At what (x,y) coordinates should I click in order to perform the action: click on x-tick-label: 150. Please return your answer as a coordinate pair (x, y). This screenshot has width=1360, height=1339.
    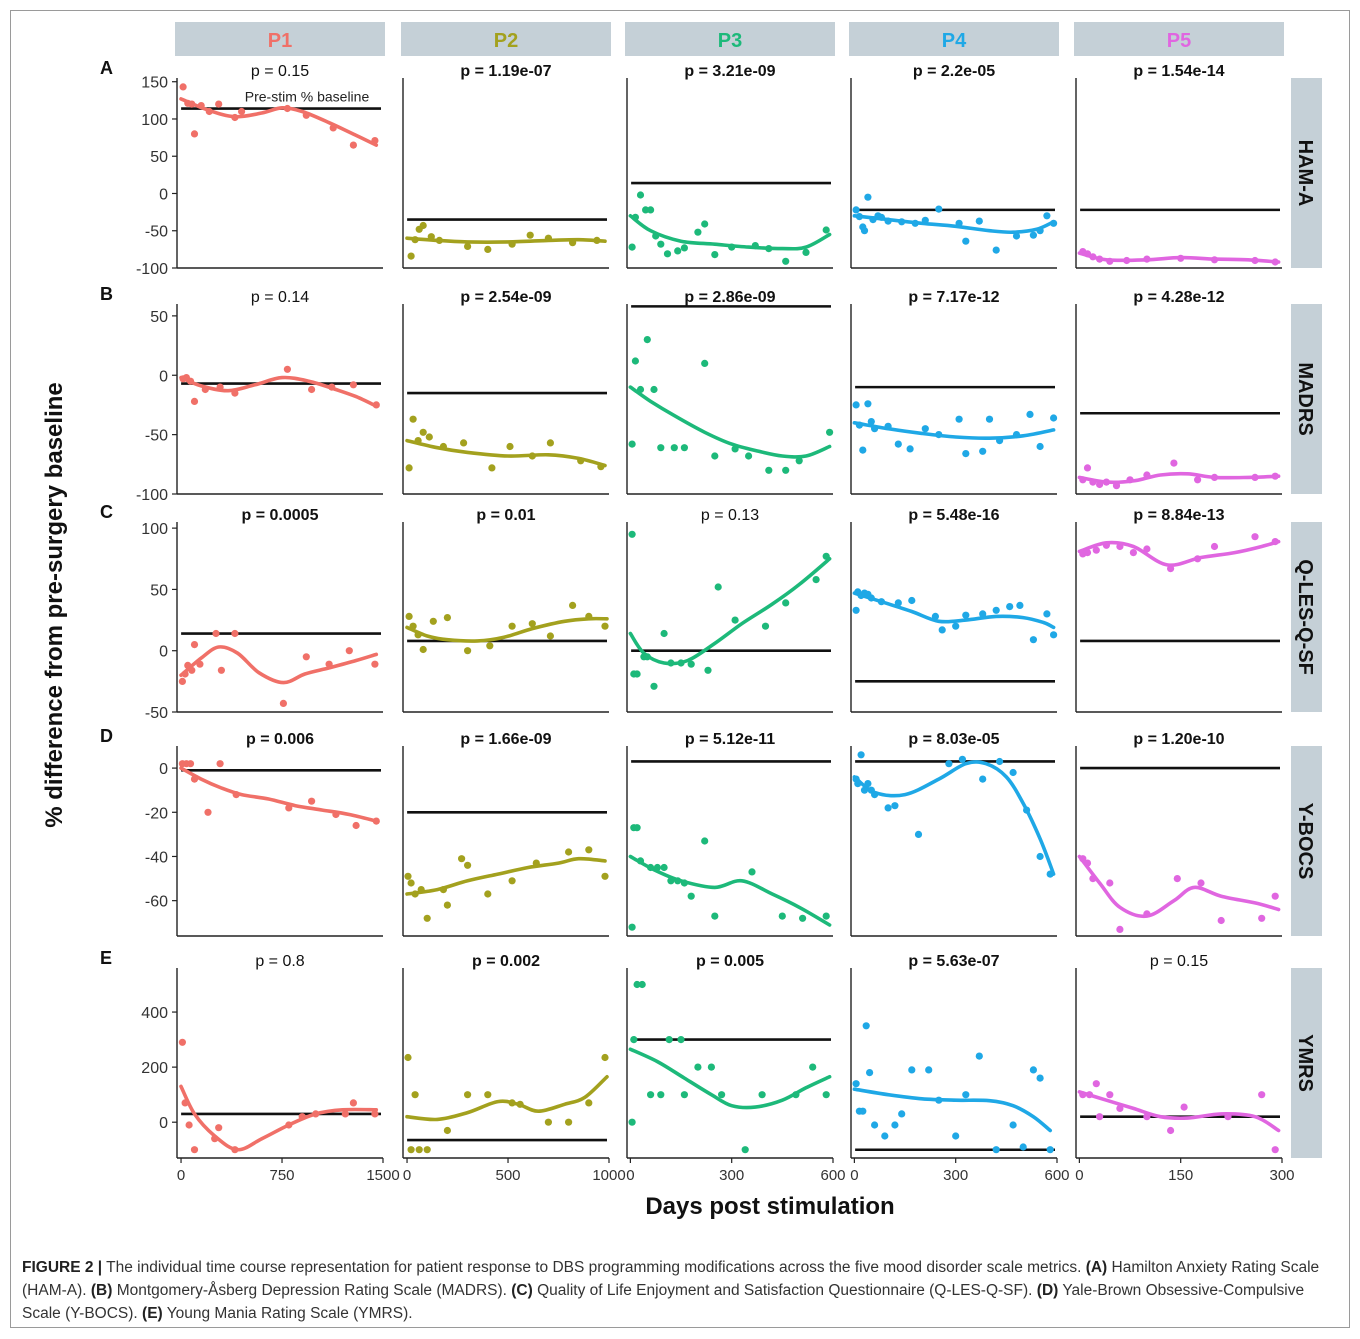
    Looking at the image, I should click on (1180, 1175).